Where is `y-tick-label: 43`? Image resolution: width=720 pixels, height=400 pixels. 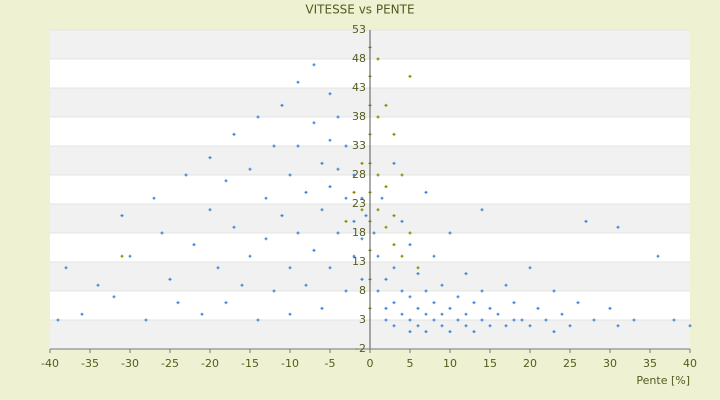
y-tick-label: 43 is located at coordinates (359, 87).